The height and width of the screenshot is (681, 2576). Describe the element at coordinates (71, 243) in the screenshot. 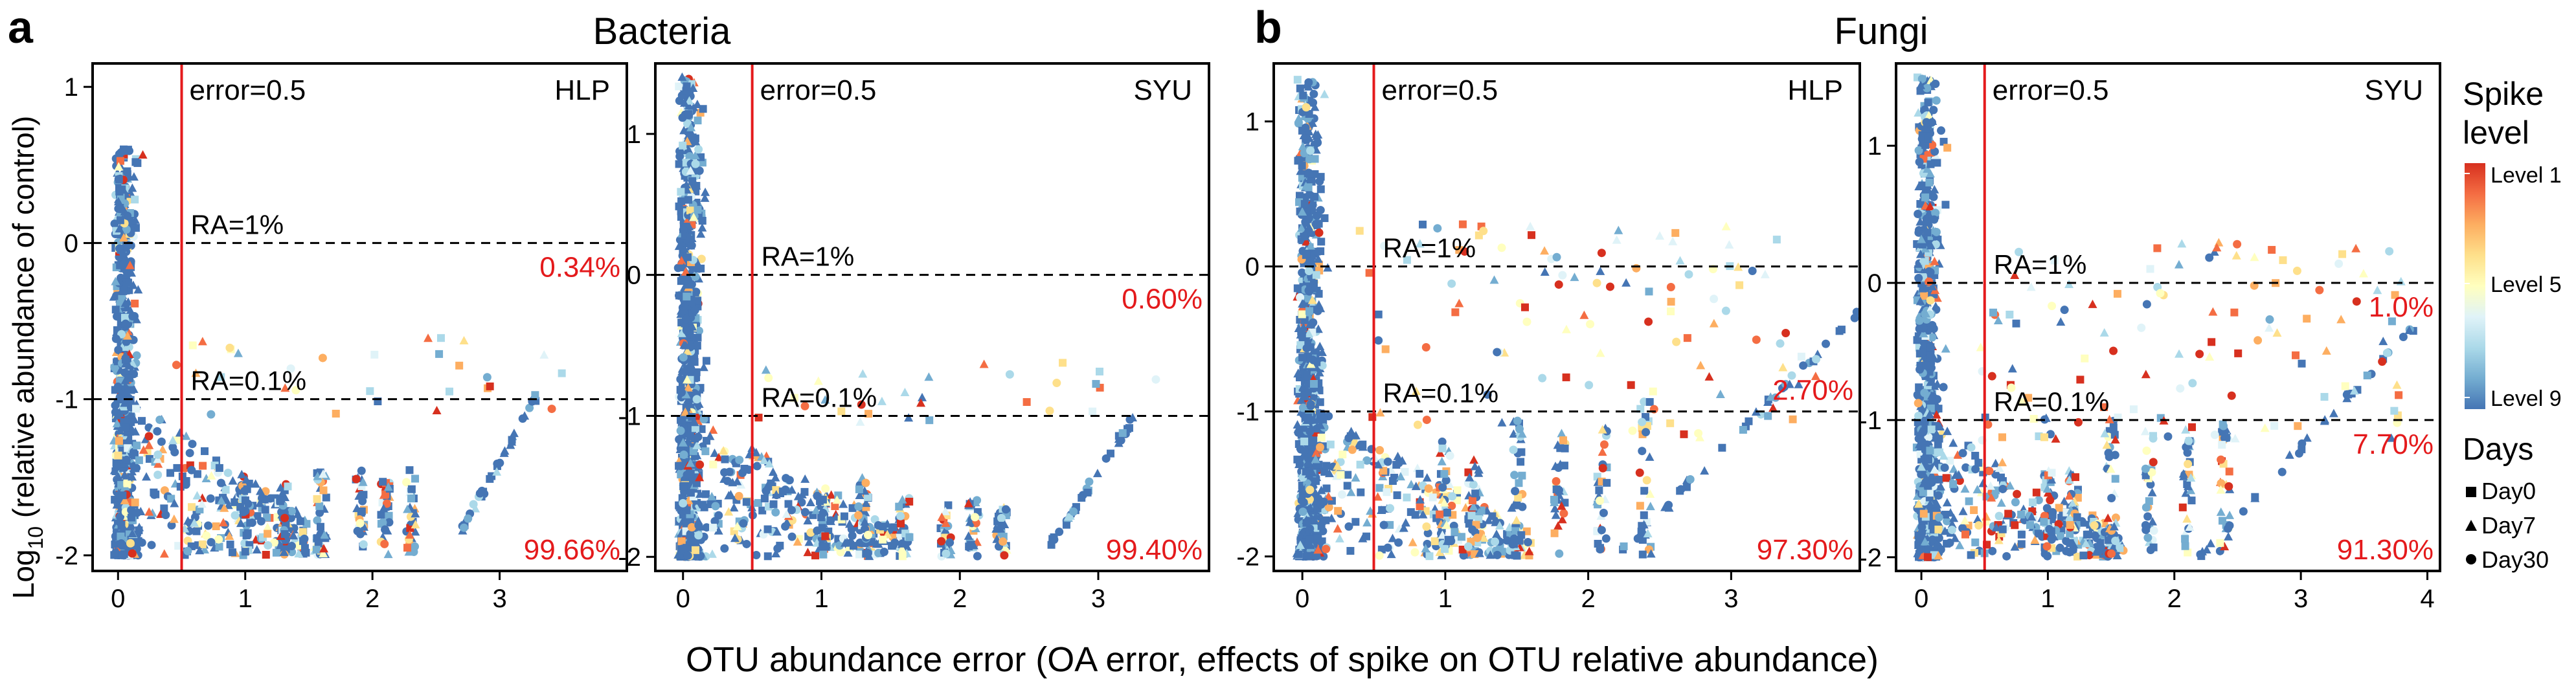

I see `y-tick-label: 0` at that location.